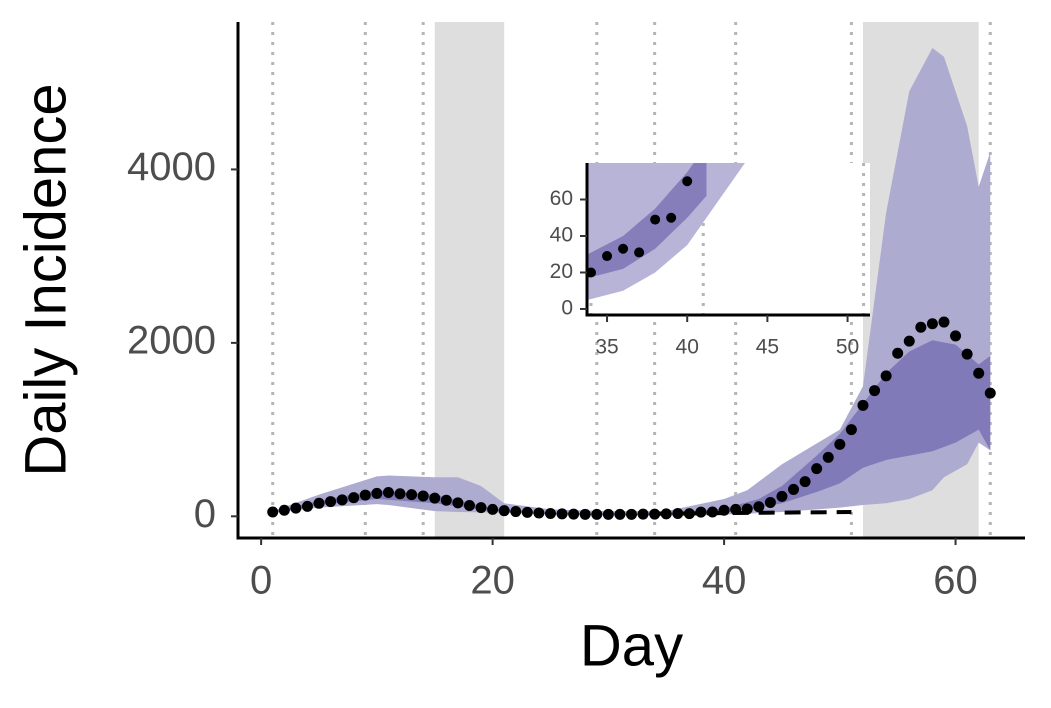 The height and width of the screenshot is (708, 1051). What do you see at coordinates (847, 347) in the screenshot?
I see `x-tick-label: 50` at bounding box center [847, 347].